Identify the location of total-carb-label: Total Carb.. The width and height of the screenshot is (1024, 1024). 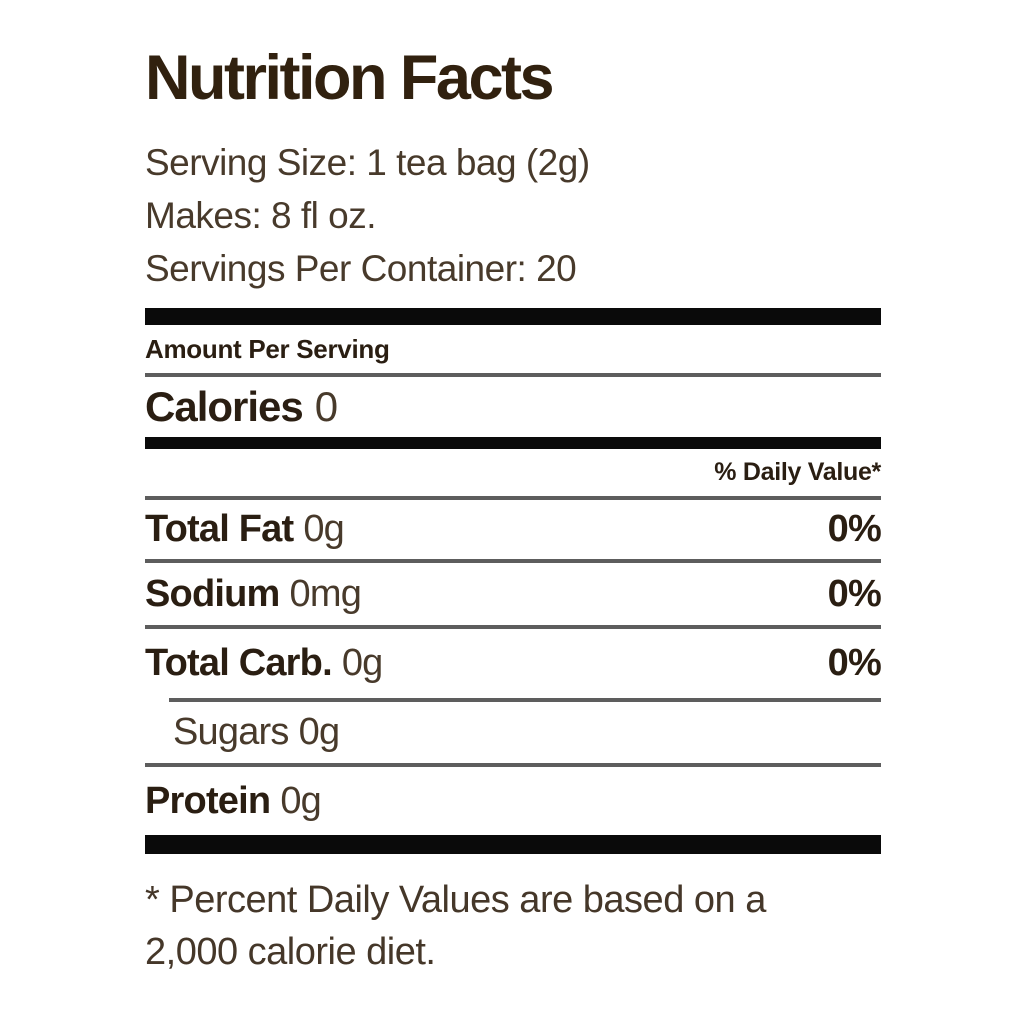
(239, 663).